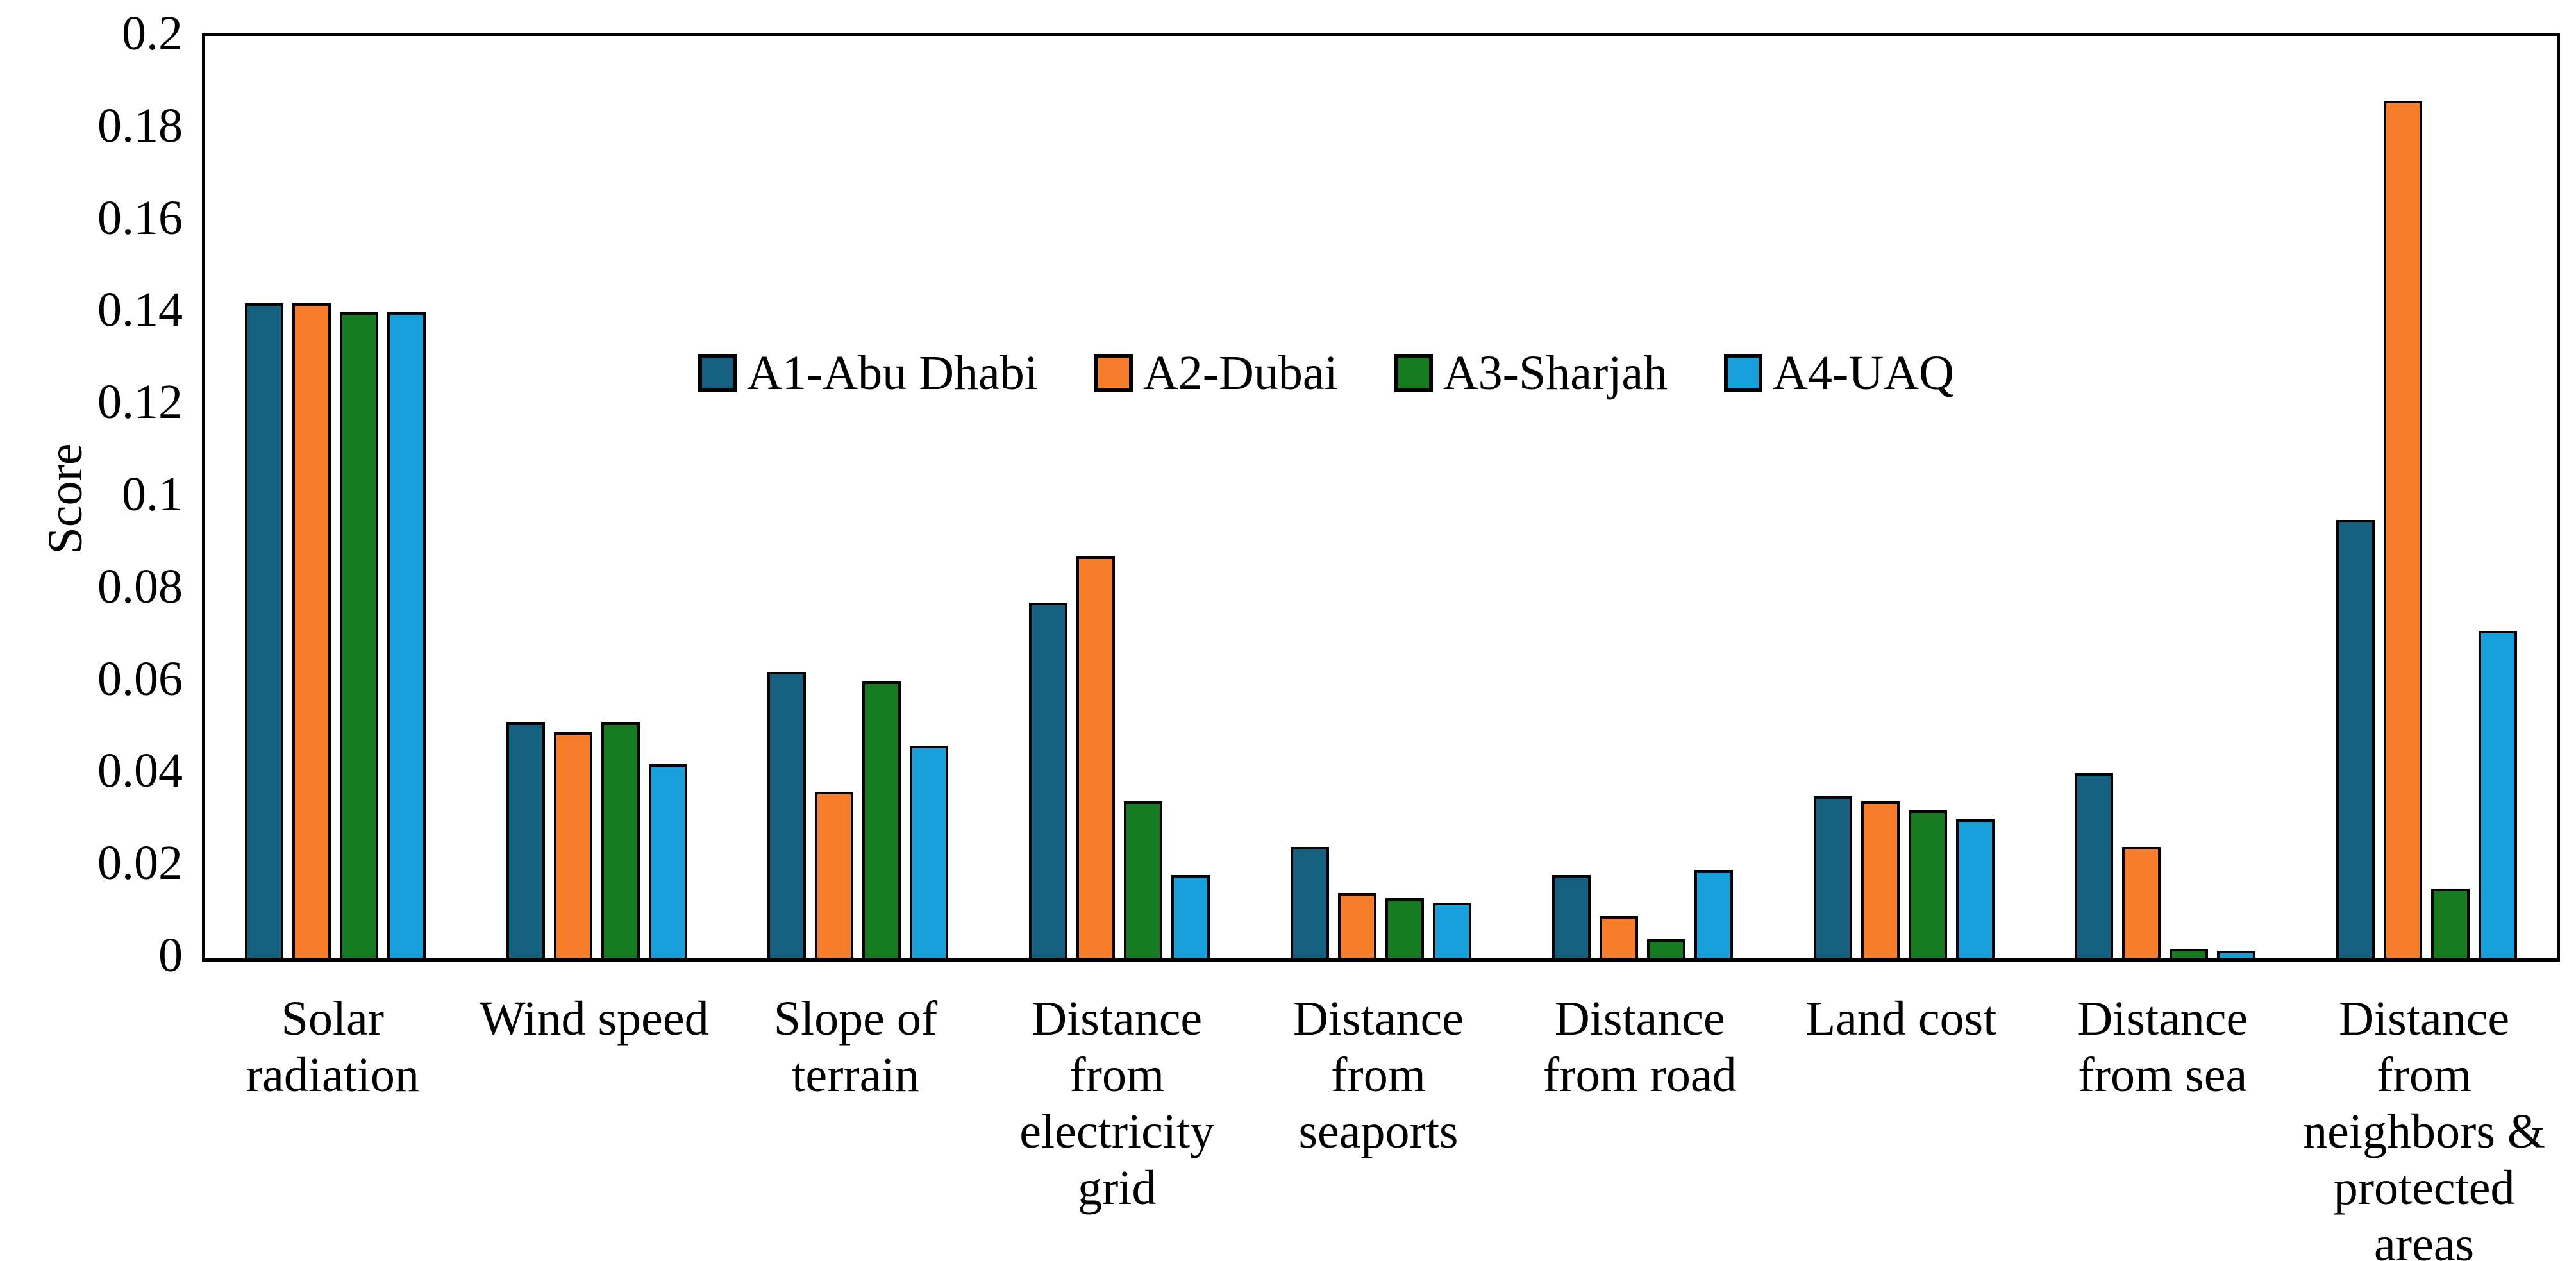 Image resolution: width=2576 pixels, height=1261 pixels. Describe the element at coordinates (1555, 373) in the screenshot. I see `legend-label: A3-Sharjah` at that location.